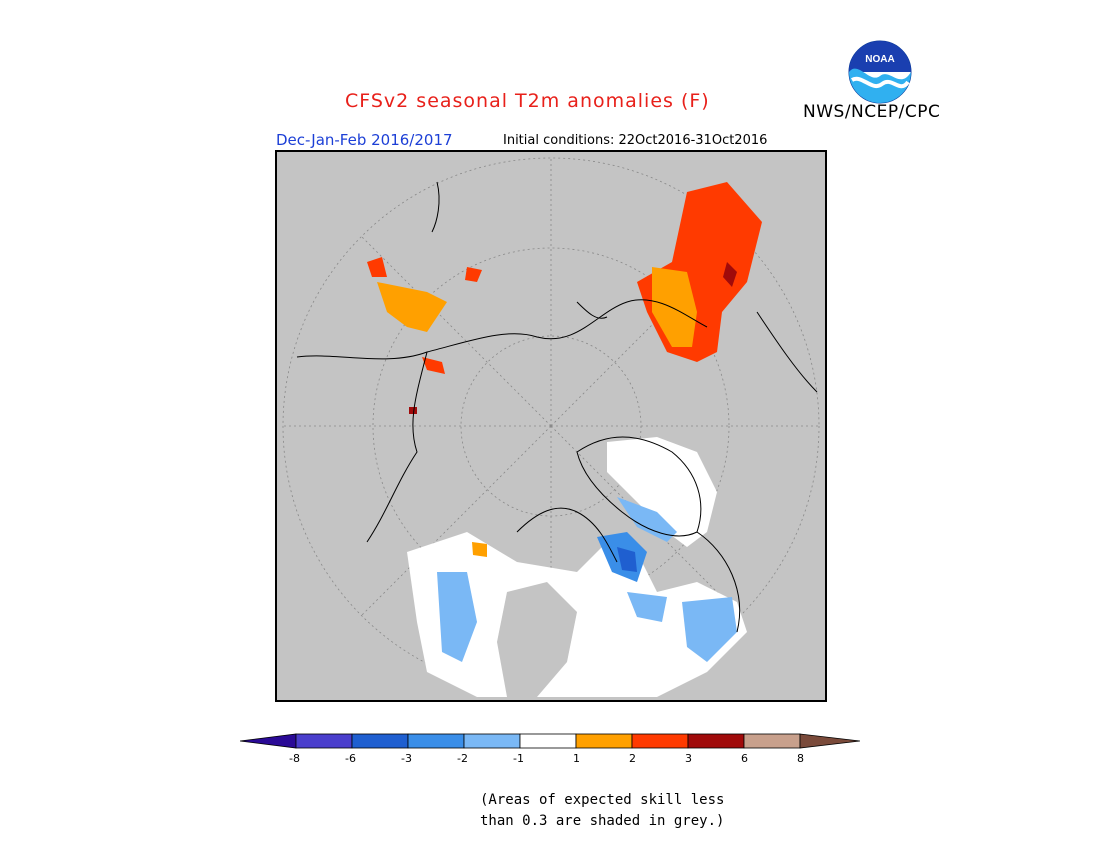  I want to click on north-america-neutral, so click(577, 614).